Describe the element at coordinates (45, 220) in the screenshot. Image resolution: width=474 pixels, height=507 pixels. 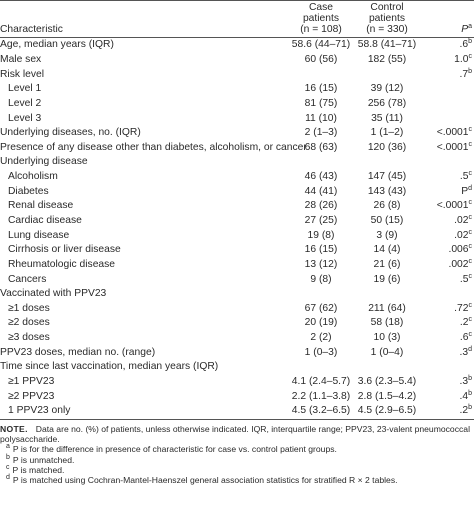
I see `row-label: Cardiac disease` at that location.